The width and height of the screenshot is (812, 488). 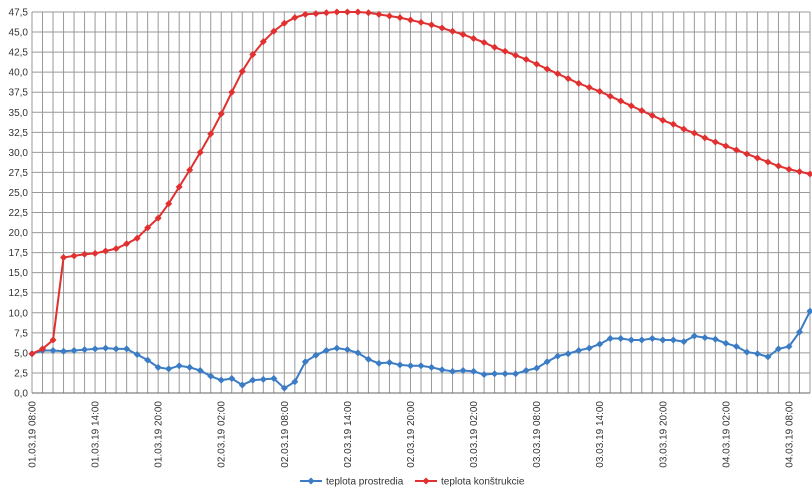 I want to click on y-tick-label: 25,0, so click(x=19, y=193).